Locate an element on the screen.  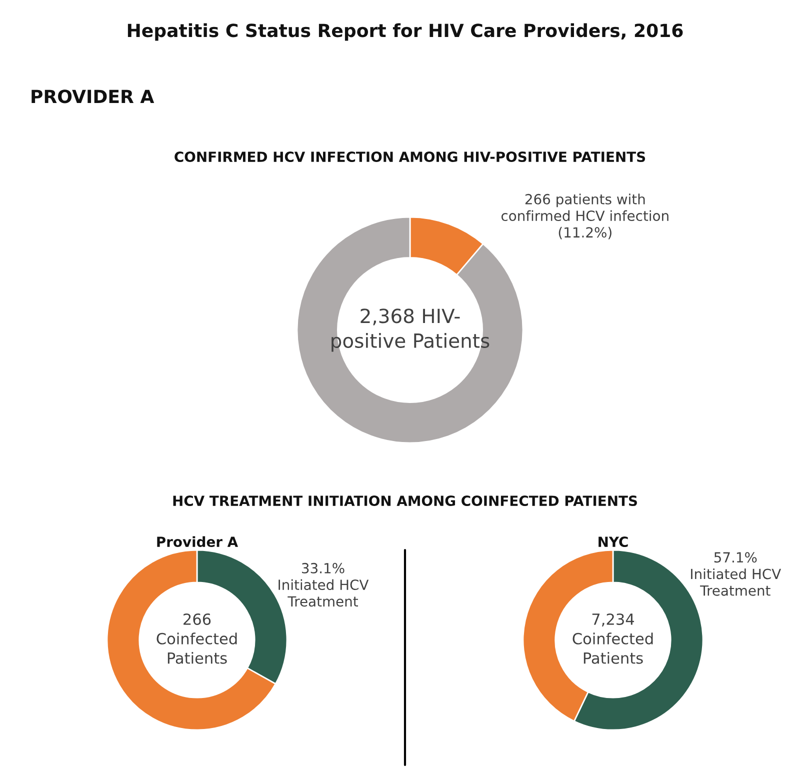
chart-title: CONFIRMED HCV INFECTION AMONG HIV-POSITIVE PATIENTS is located at coordinates (410, 157).